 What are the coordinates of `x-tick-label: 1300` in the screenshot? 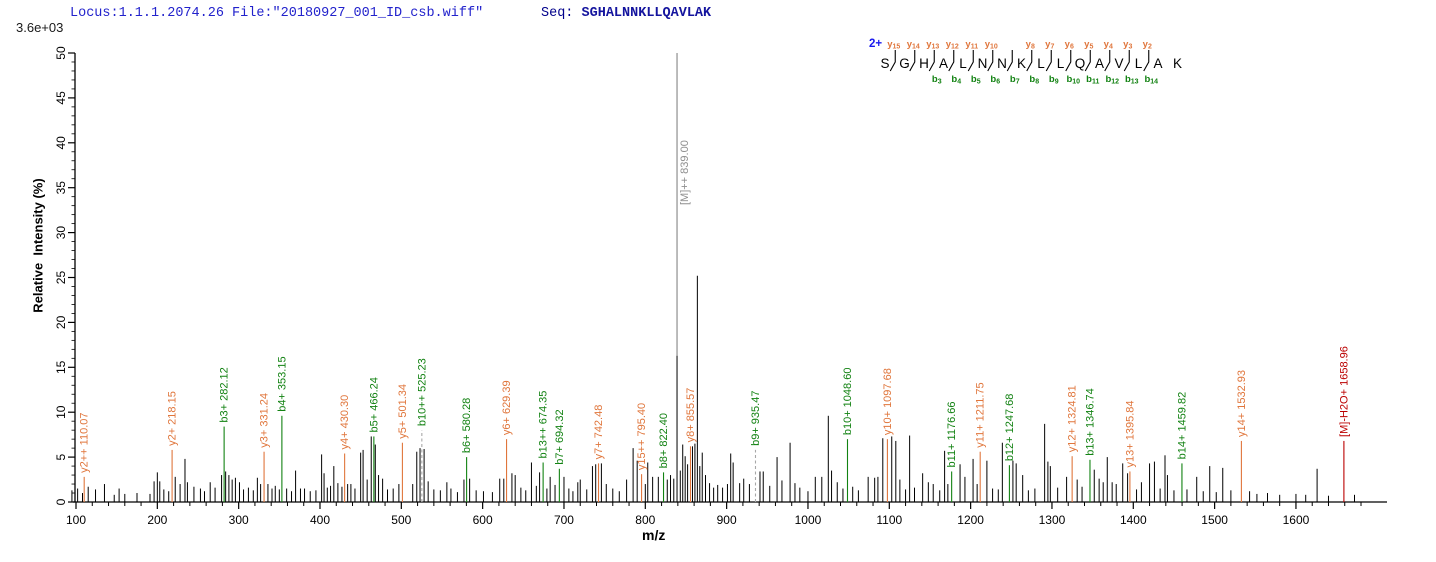 It's located at (1052, 520).